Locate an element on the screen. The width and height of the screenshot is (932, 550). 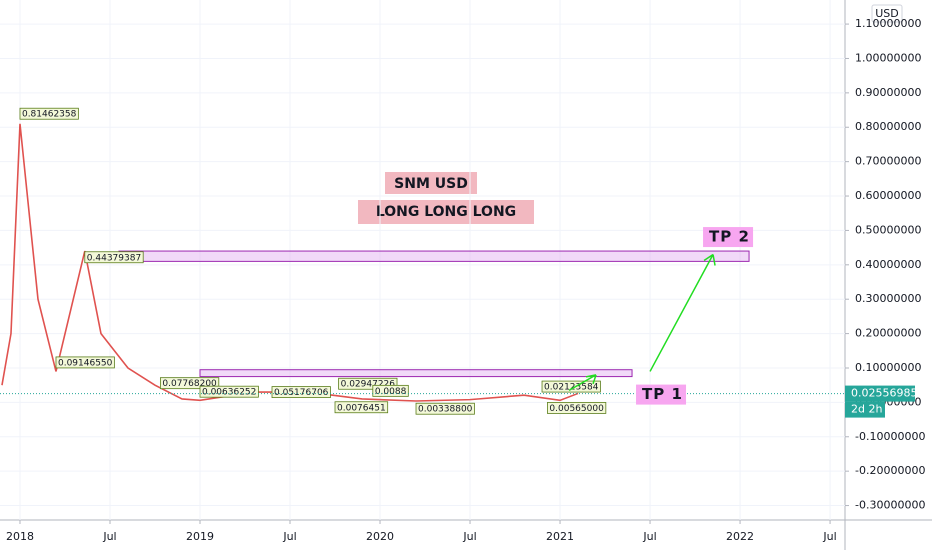
chart-subtitle: LONG LONG LONG is located at coordinates (446, 212).